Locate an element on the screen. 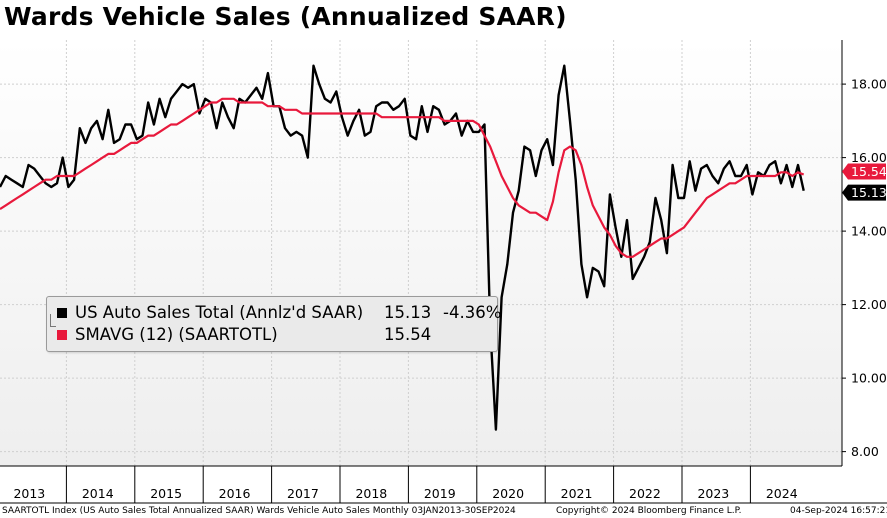 The image size is (887, 518). y-tick-label: 10.00 is located at coordinates (869, 378).